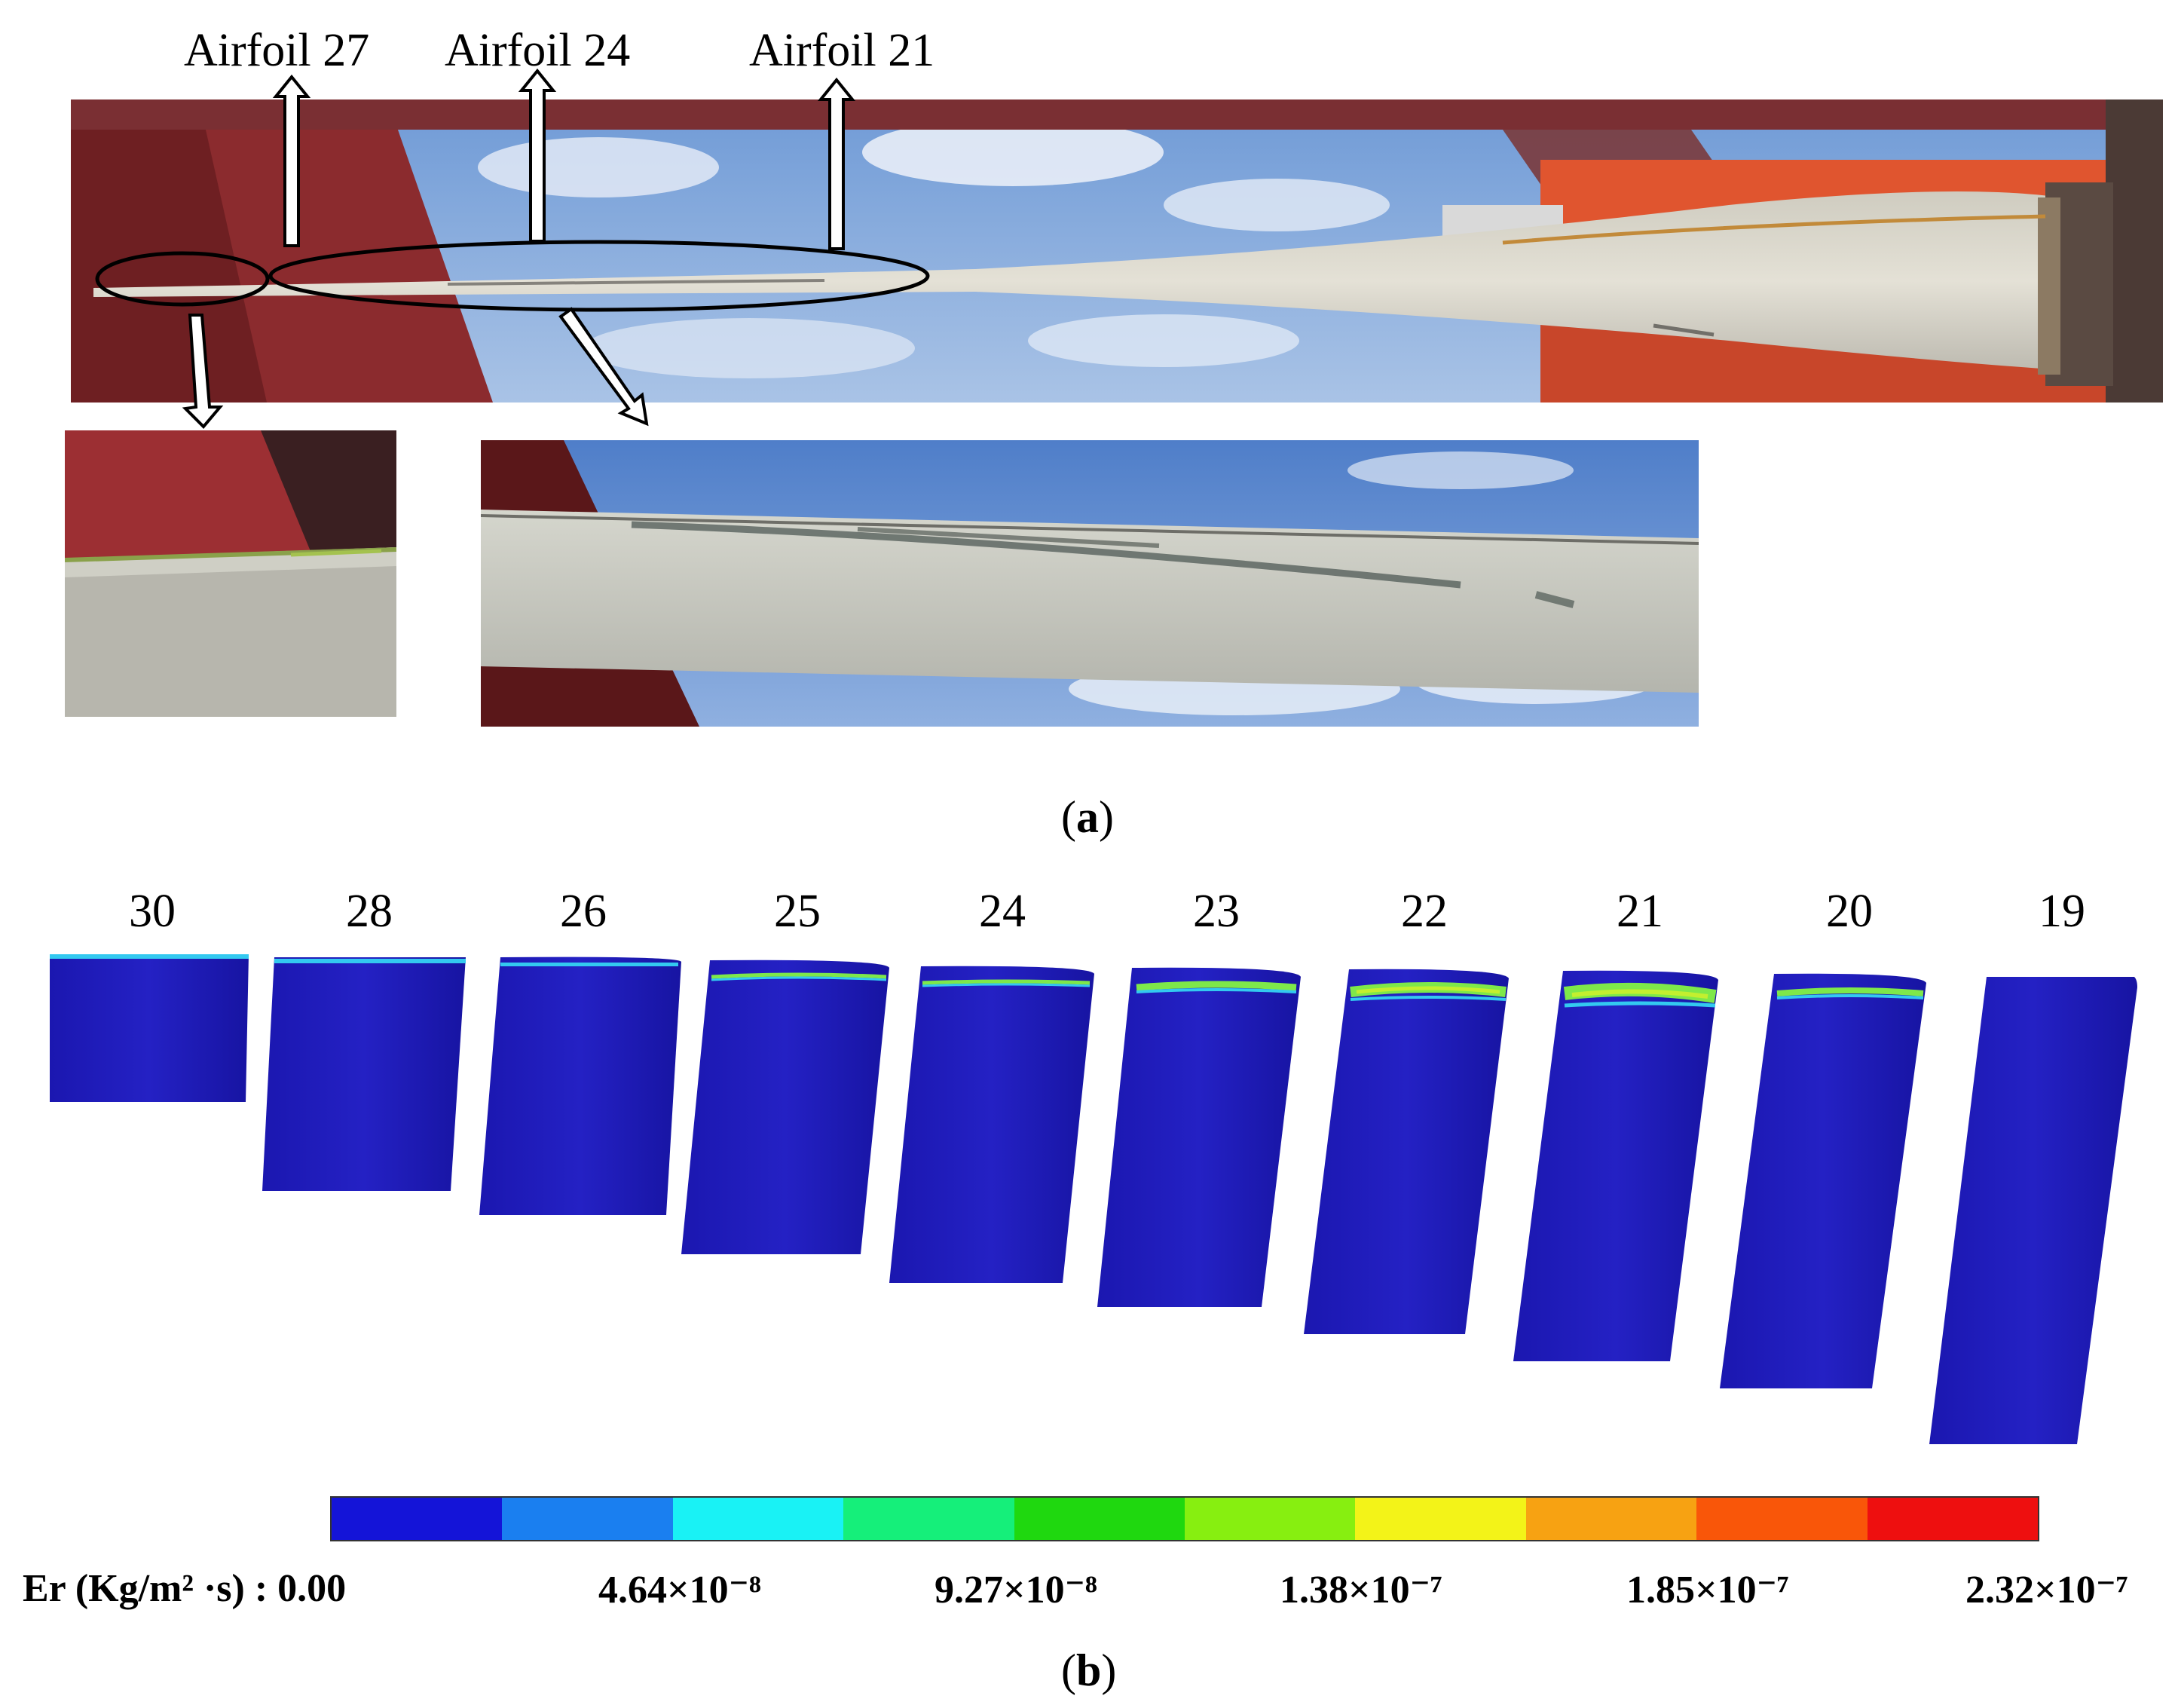 This screenshot has width=2178, height=1708. Describe the element at coordinates (1850, 911) in the screenshot. I see `section-label-20: 20` at that location.